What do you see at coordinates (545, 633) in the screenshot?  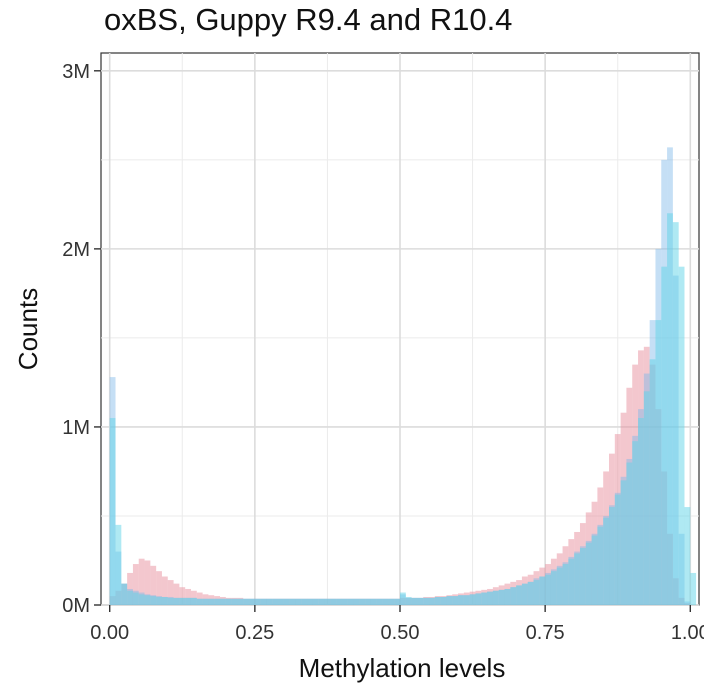 I see `x-tick-label-3: 0.75` at bounding box center [545, 633].